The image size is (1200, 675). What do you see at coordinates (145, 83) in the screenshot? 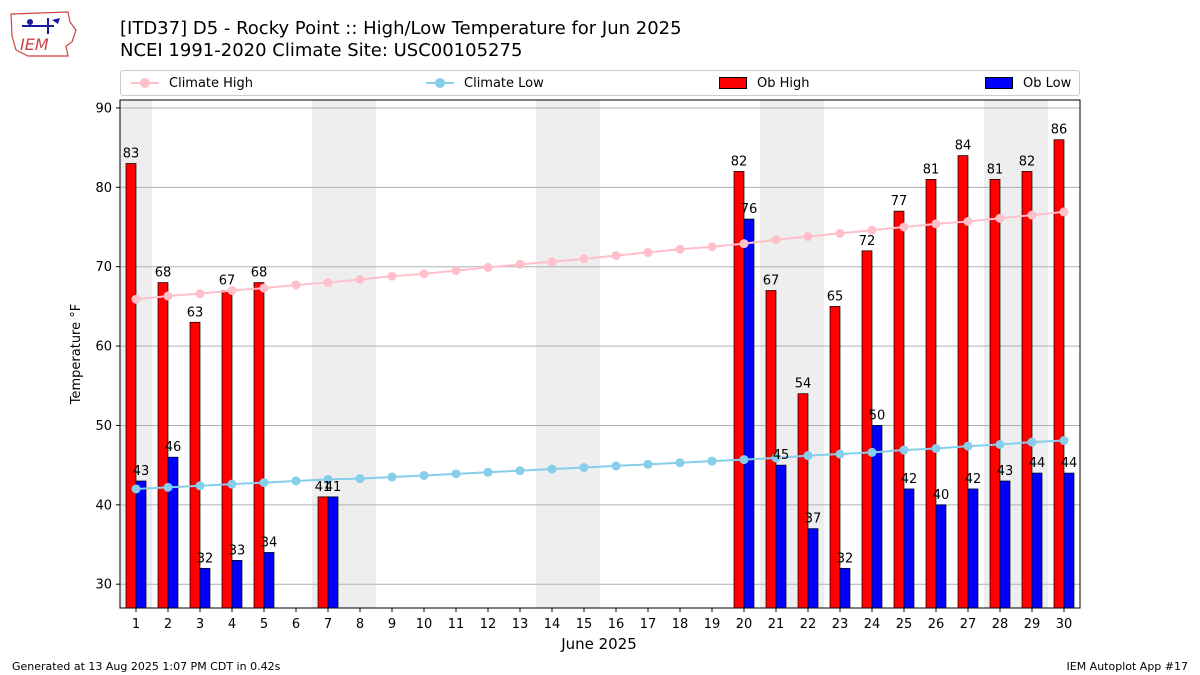
I see `climate-high-swatch` at bounding box center [145, 83].